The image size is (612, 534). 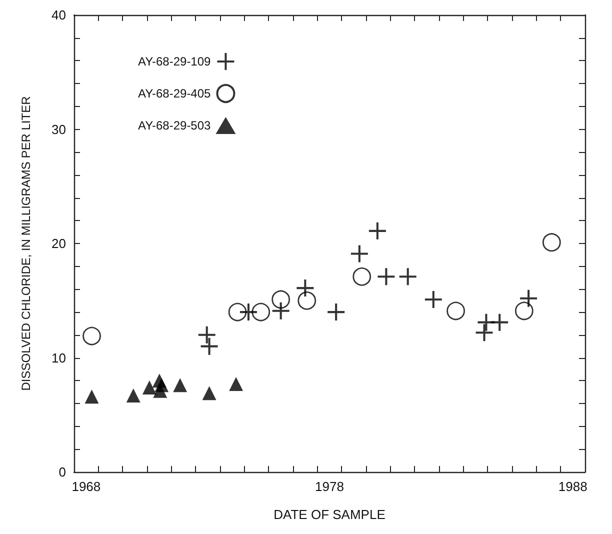 What do you see at coordinates (175, 125) in the screenshot?
I see `legend-label: AY-68-29-503` at bounding box center [175, 125].